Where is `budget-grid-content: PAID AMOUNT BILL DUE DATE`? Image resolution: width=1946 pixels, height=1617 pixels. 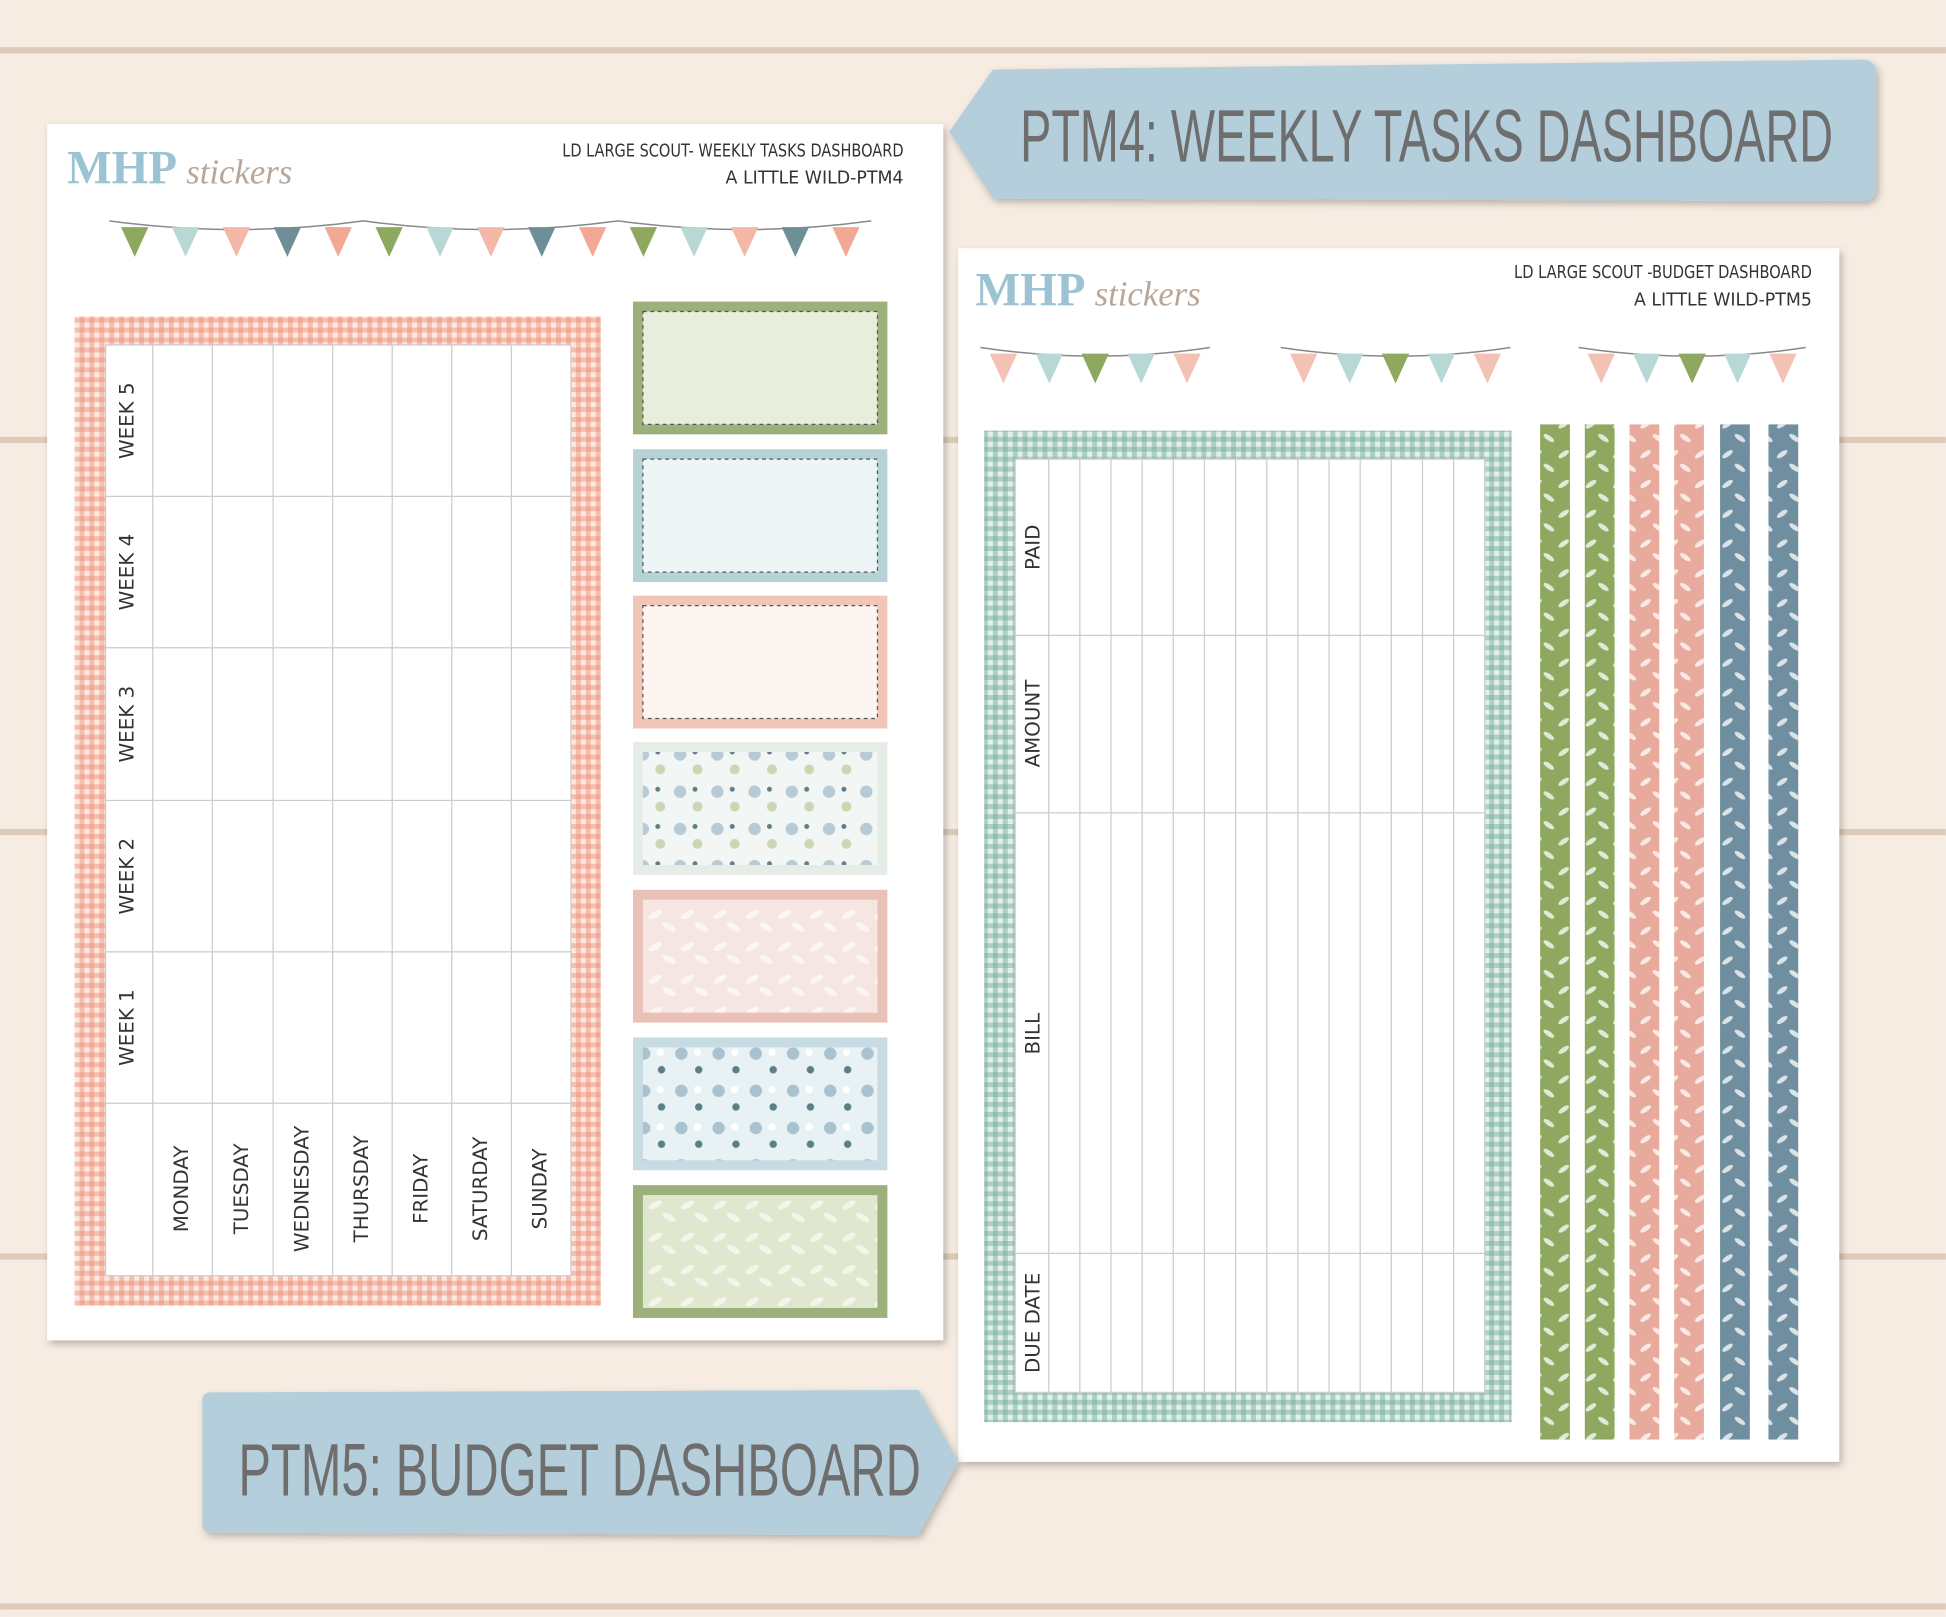 budget-grid-content: PAID AMOUNT BILL DUE DATE is located at coordinates (1250, 926).